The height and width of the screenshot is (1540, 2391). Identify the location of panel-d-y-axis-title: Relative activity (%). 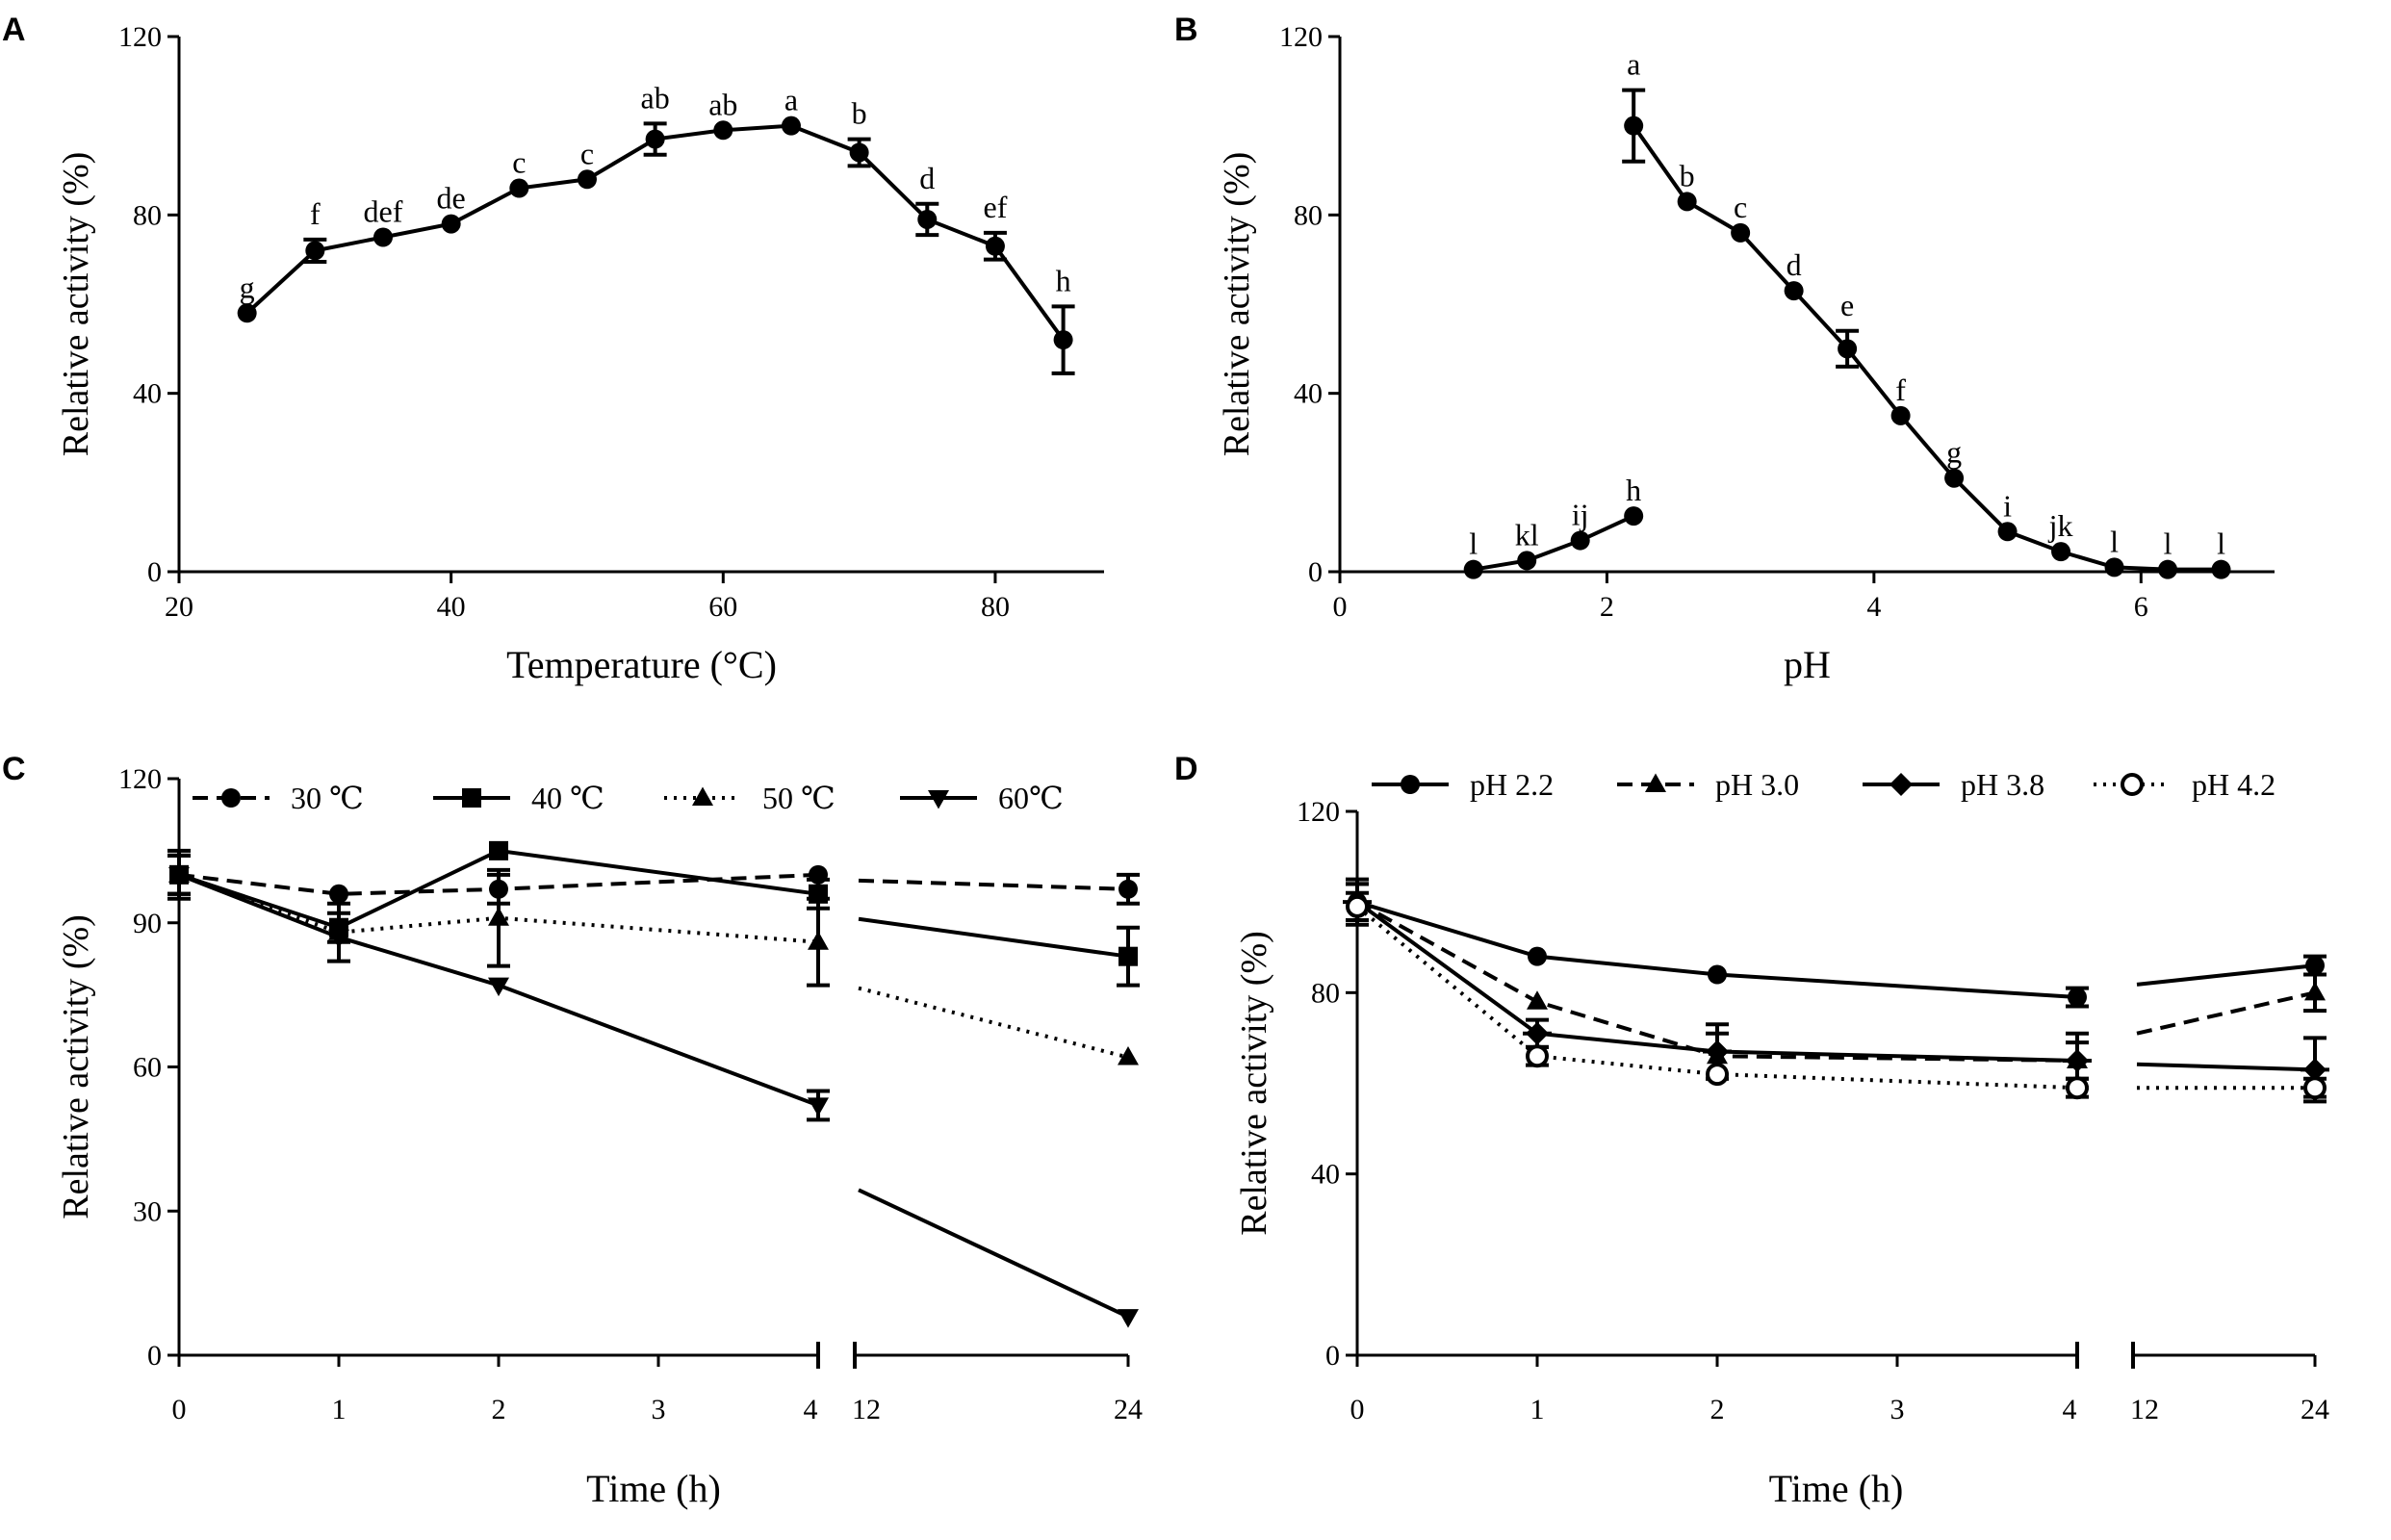
(1254, 1083).